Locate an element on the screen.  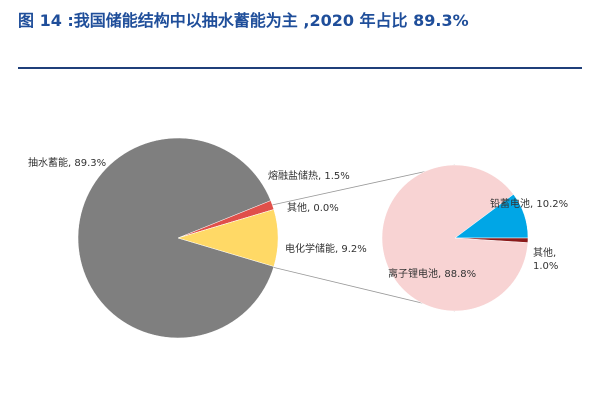
data-label: 其他, 0.0% is located at coordinates (313, 207).